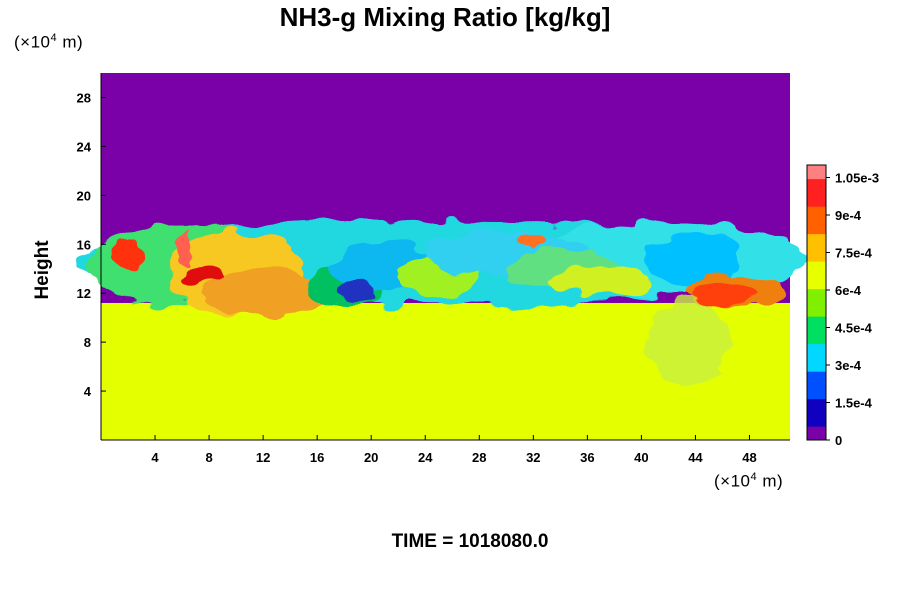  What do you see at coordinates (263, 457) in the screenshot?
I see `x-tick-label: 12` at bounding box center [263, 457].